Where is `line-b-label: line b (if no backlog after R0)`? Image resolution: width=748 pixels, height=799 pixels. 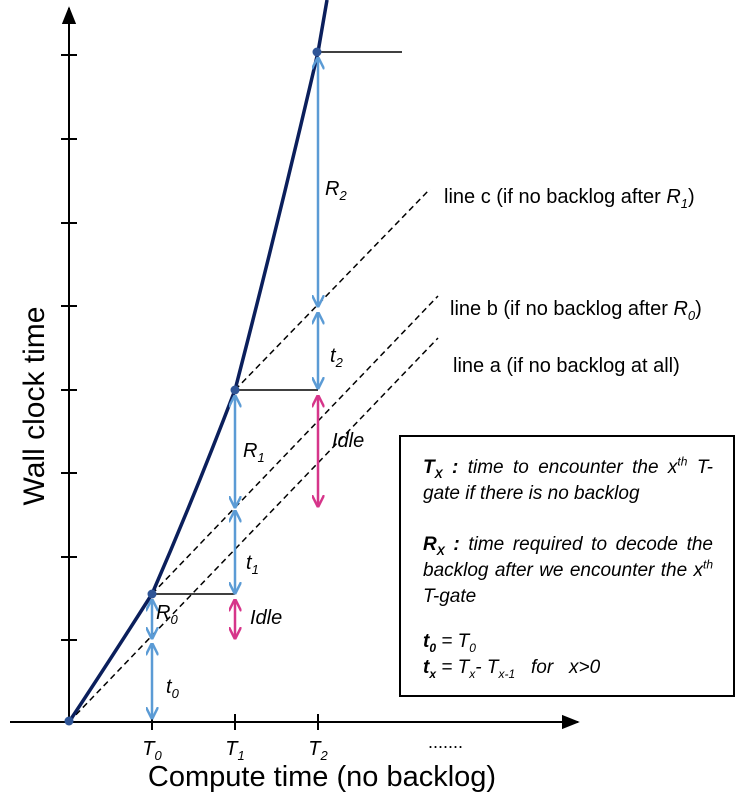 line-b-label: line b (if no backlog after R0) is located at coordinates (576, 310).